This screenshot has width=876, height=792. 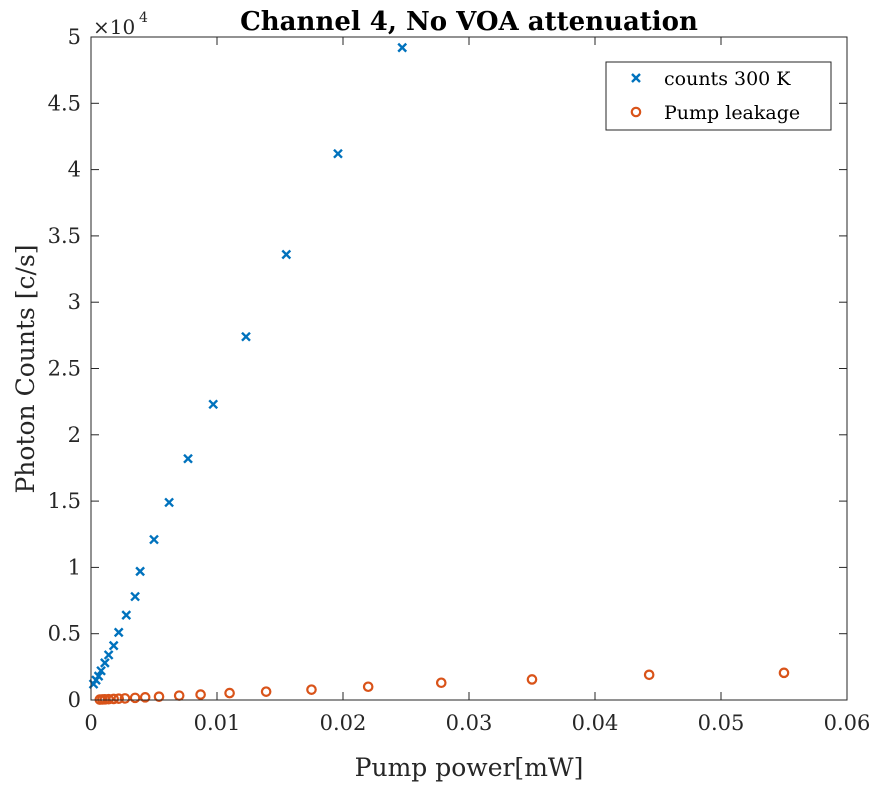 What do you see at coordinates (469, 723) in the screenshot?
I see `x-tick-label: 0.03` at bounding box center [469, 723].